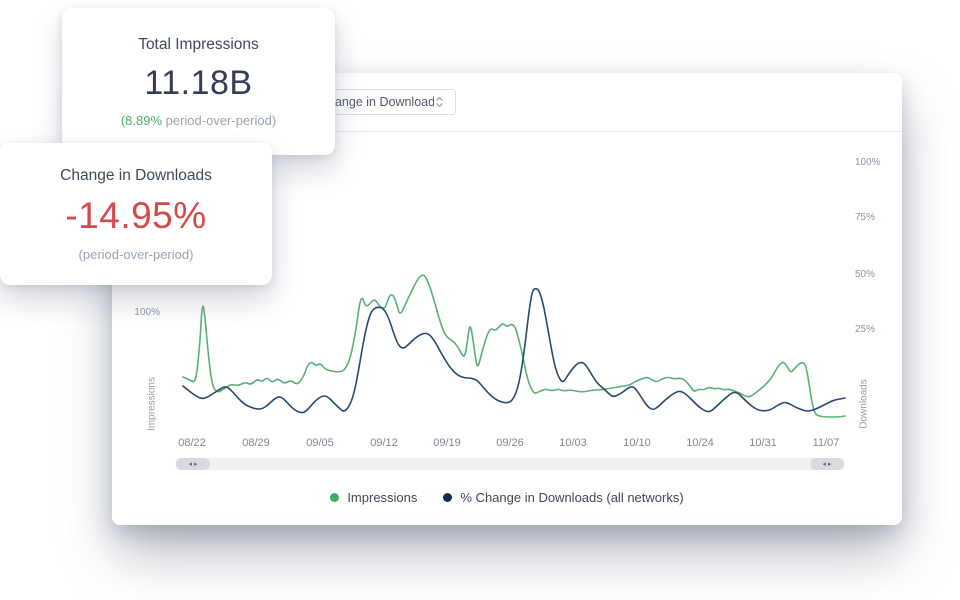 Image resolution: width=960 pixels, height=600 pixels. What do you see at coordinates (827, 464) in the screenshot?
I see `scrollbar-right-handle: ◂ ▸` at bounding box center [827, 464].